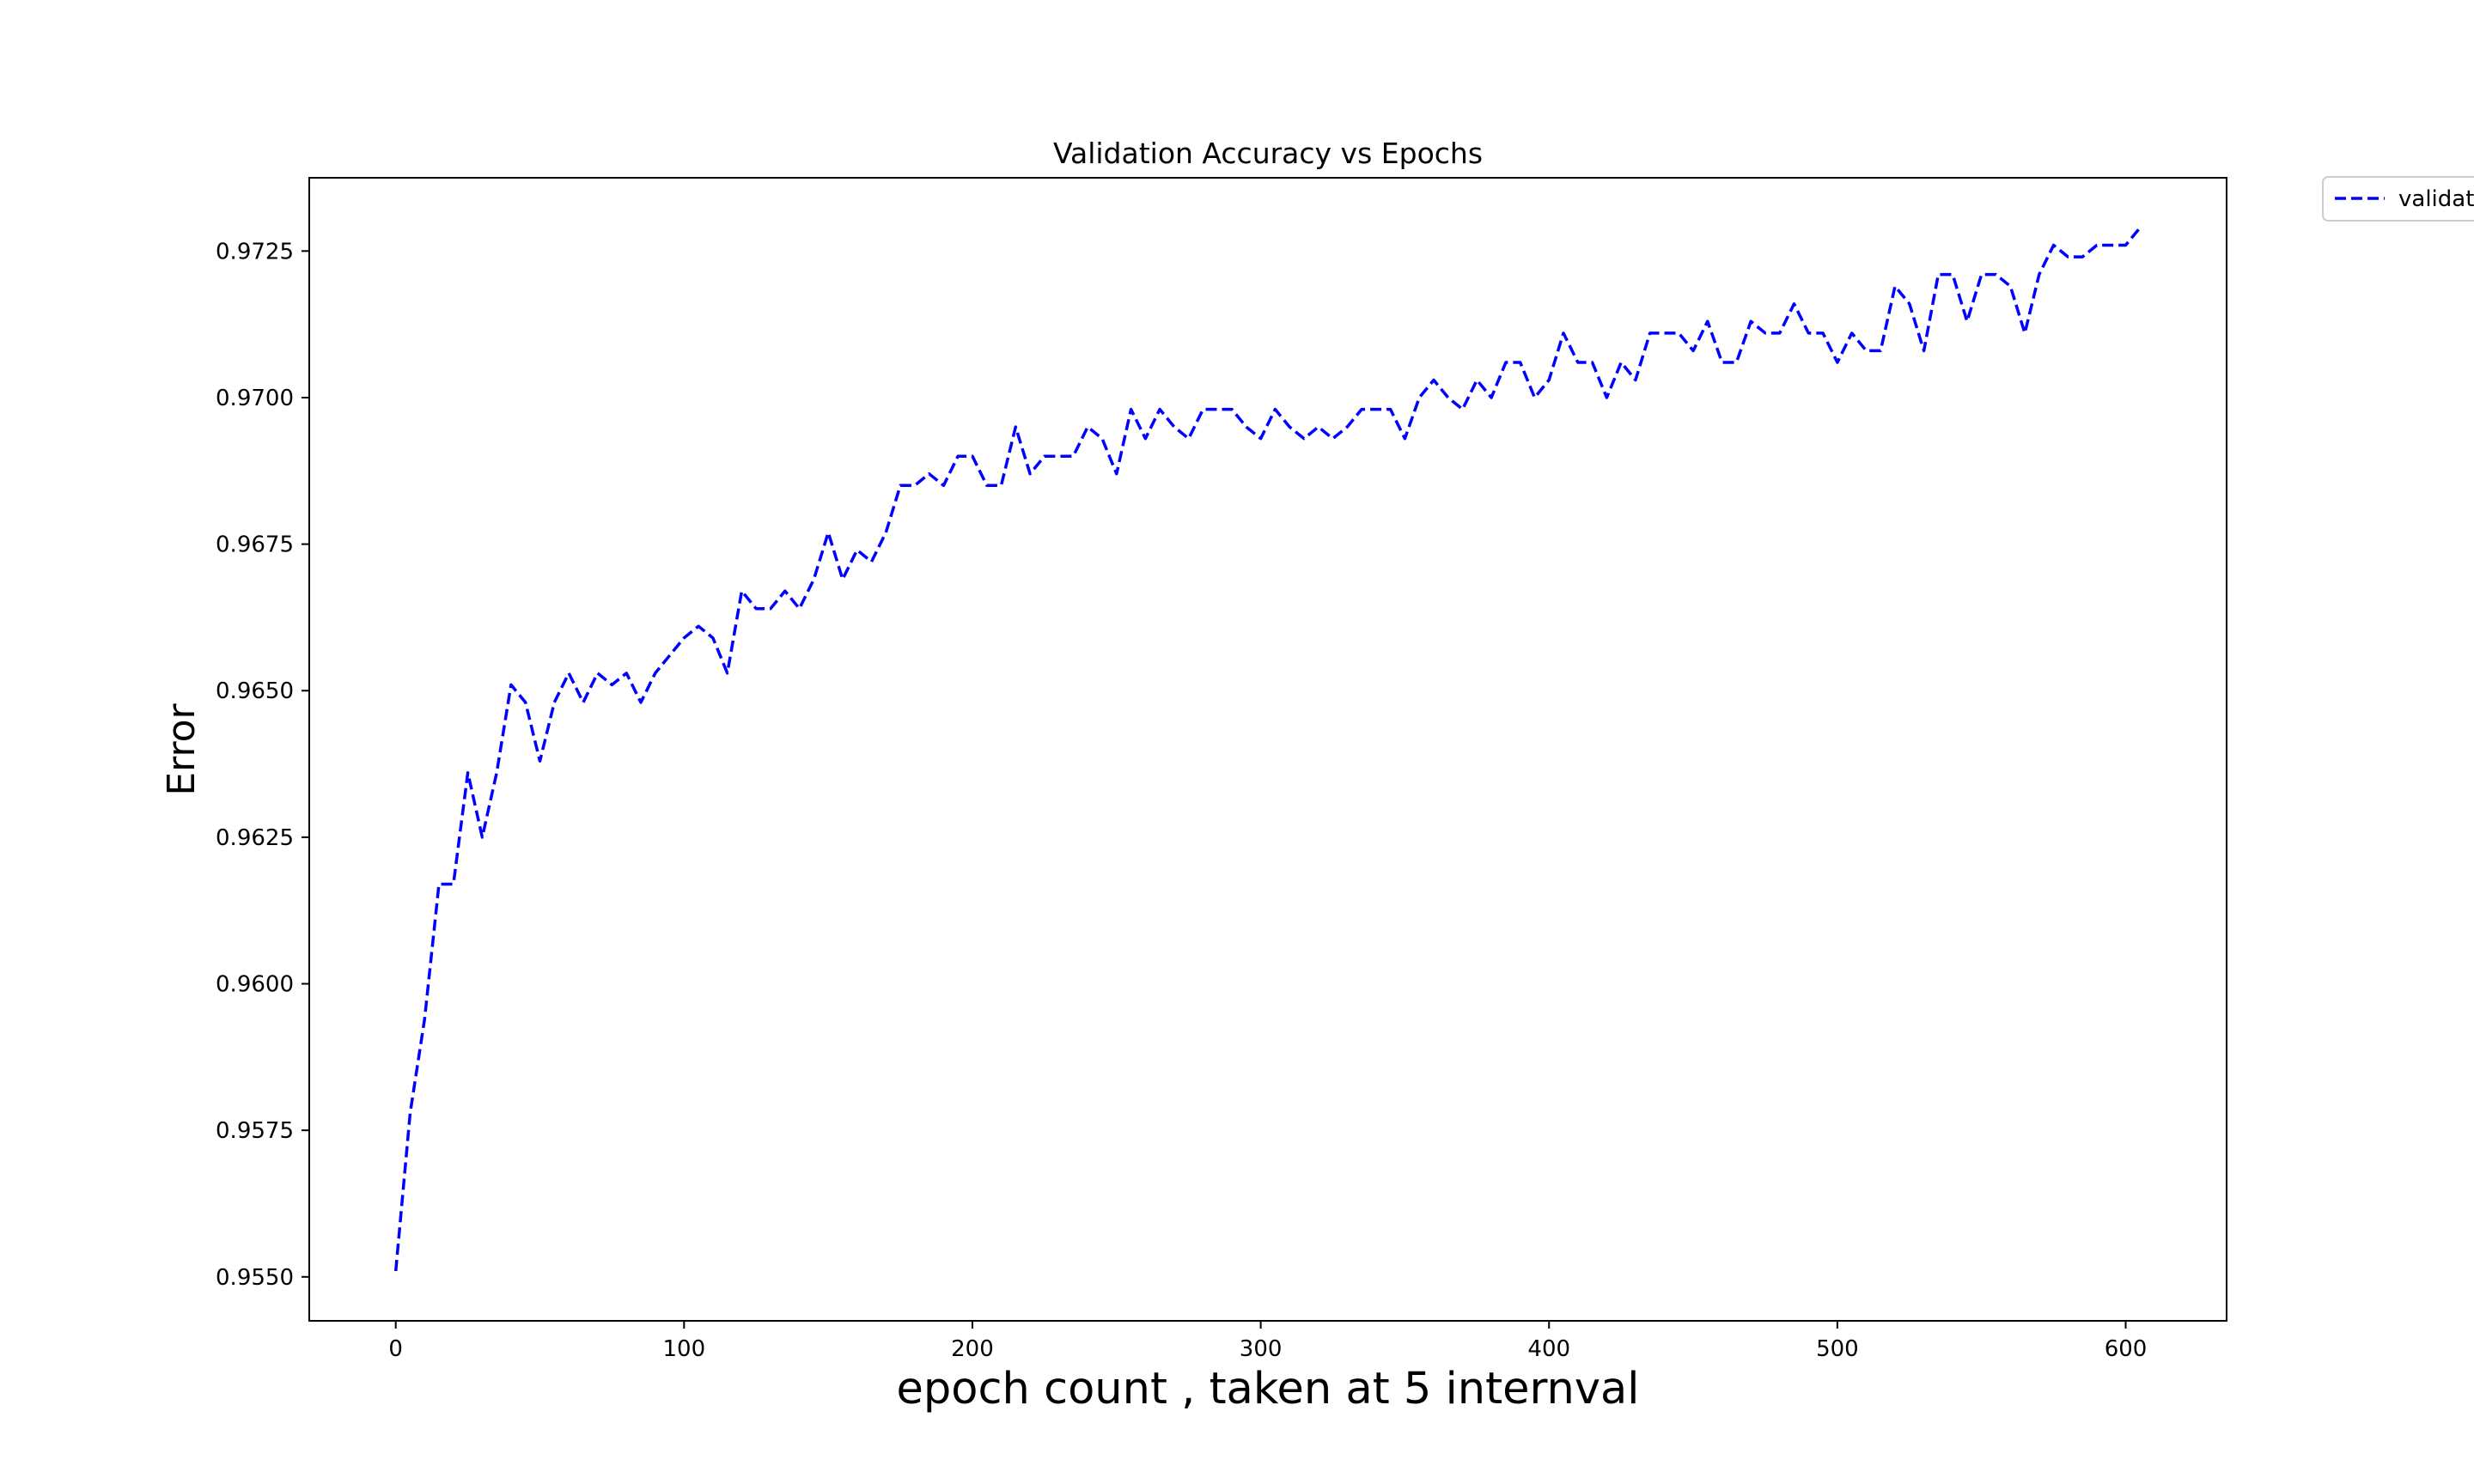 This screenshot has height=1484, width=2474. Describe the element at coordinates (1268, 153) in the screenshot. I see `chart-title: Validation Accuracy vs Epochs` at that location.